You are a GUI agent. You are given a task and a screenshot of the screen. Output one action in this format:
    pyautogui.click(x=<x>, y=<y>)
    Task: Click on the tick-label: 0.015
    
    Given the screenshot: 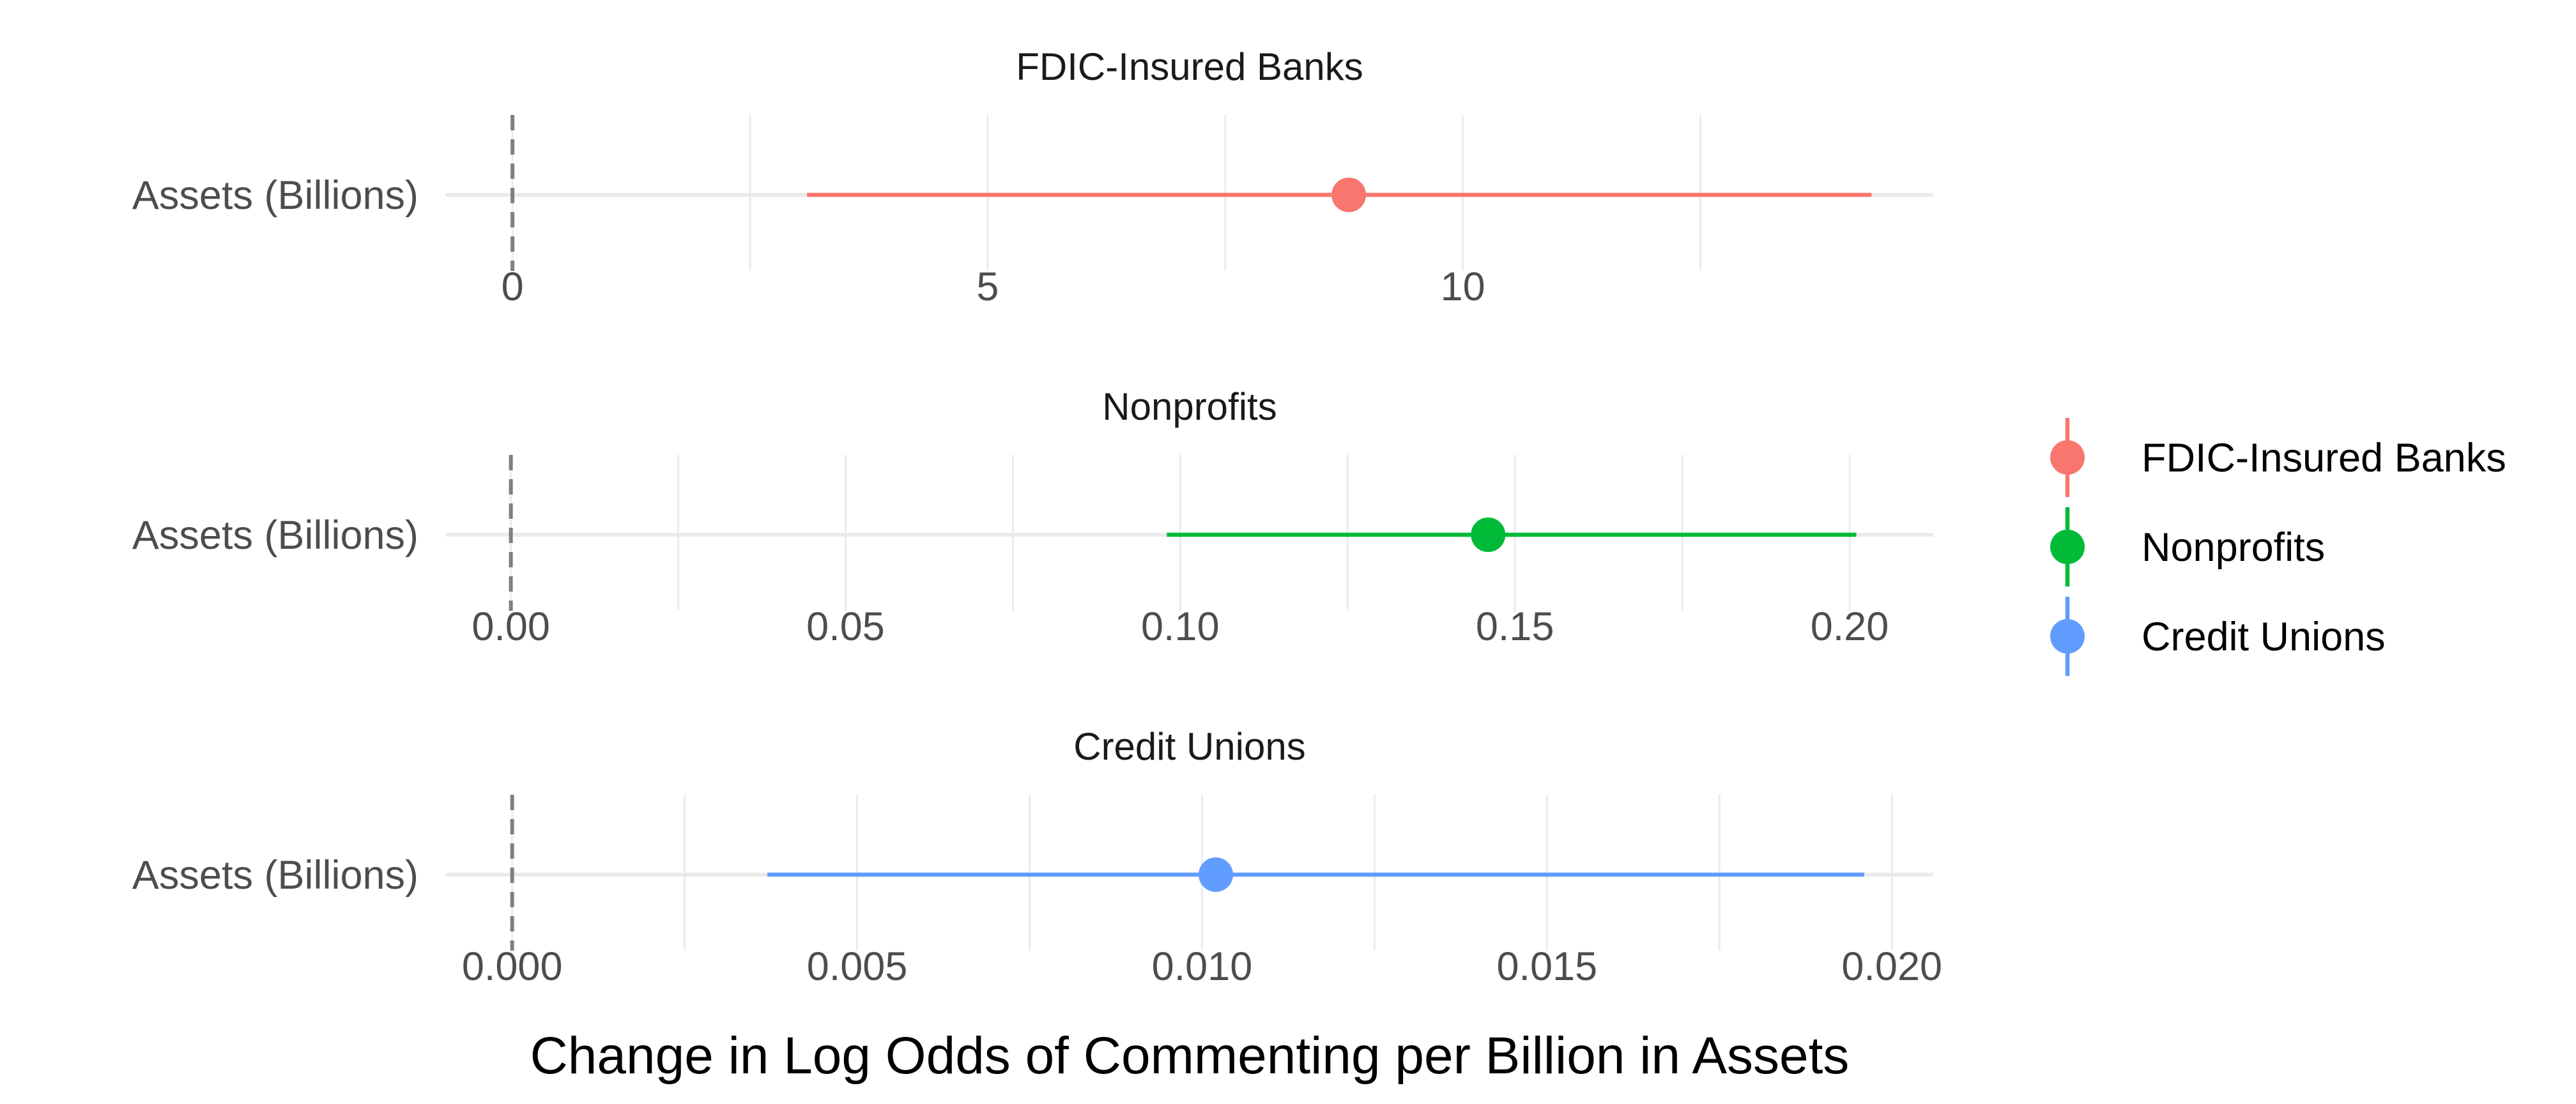 What is the action you would take?
    pyautogui.click(x=1546, y=966)
    